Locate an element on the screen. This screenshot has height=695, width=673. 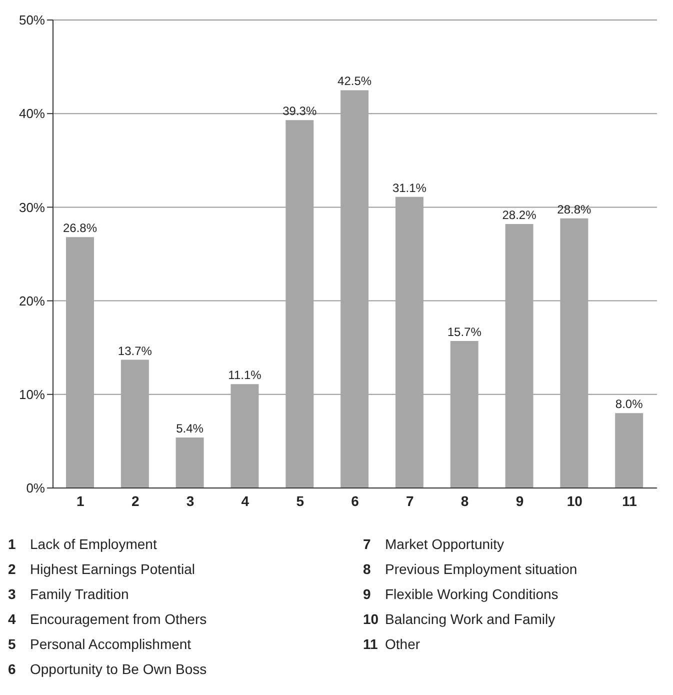
text: Flexible Working Conditions is located at coordinates (471, 595).